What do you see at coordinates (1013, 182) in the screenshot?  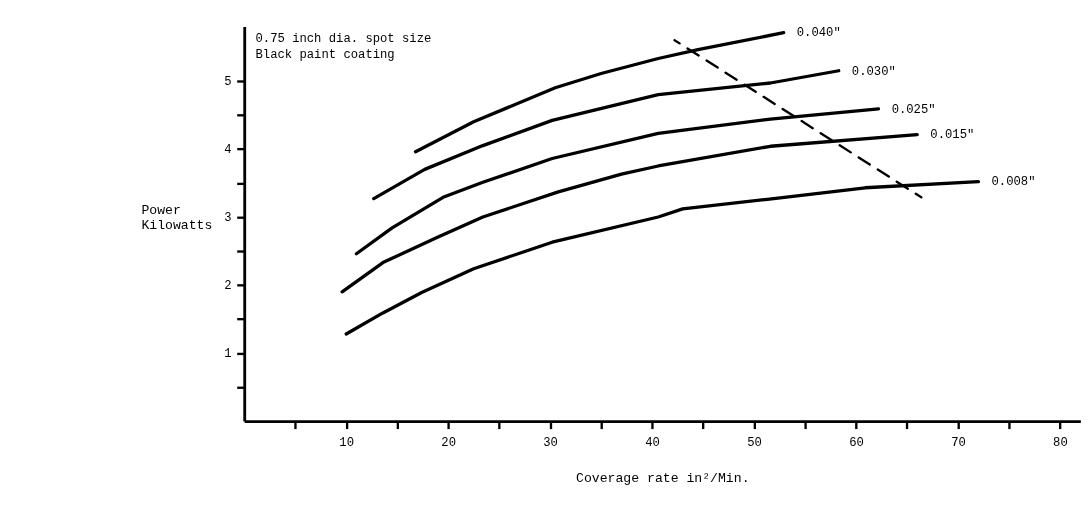 I see `series-label: 0.008"` at bounding box center [1013, 182].